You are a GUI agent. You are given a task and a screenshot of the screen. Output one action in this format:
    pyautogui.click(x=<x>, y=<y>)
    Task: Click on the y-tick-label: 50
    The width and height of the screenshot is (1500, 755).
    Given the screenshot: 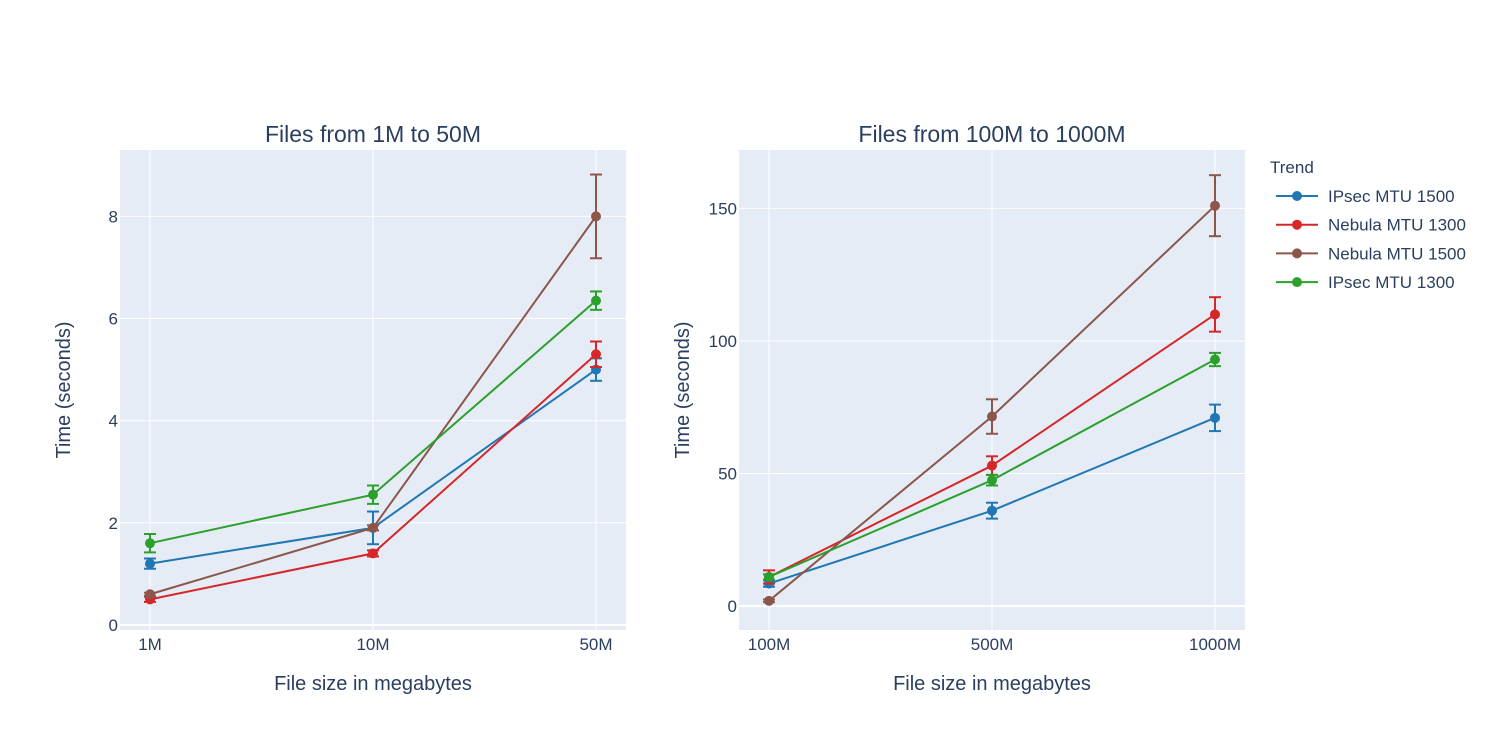 What is the action you would take?
    pyautogui.click(x=727, y=474)
    